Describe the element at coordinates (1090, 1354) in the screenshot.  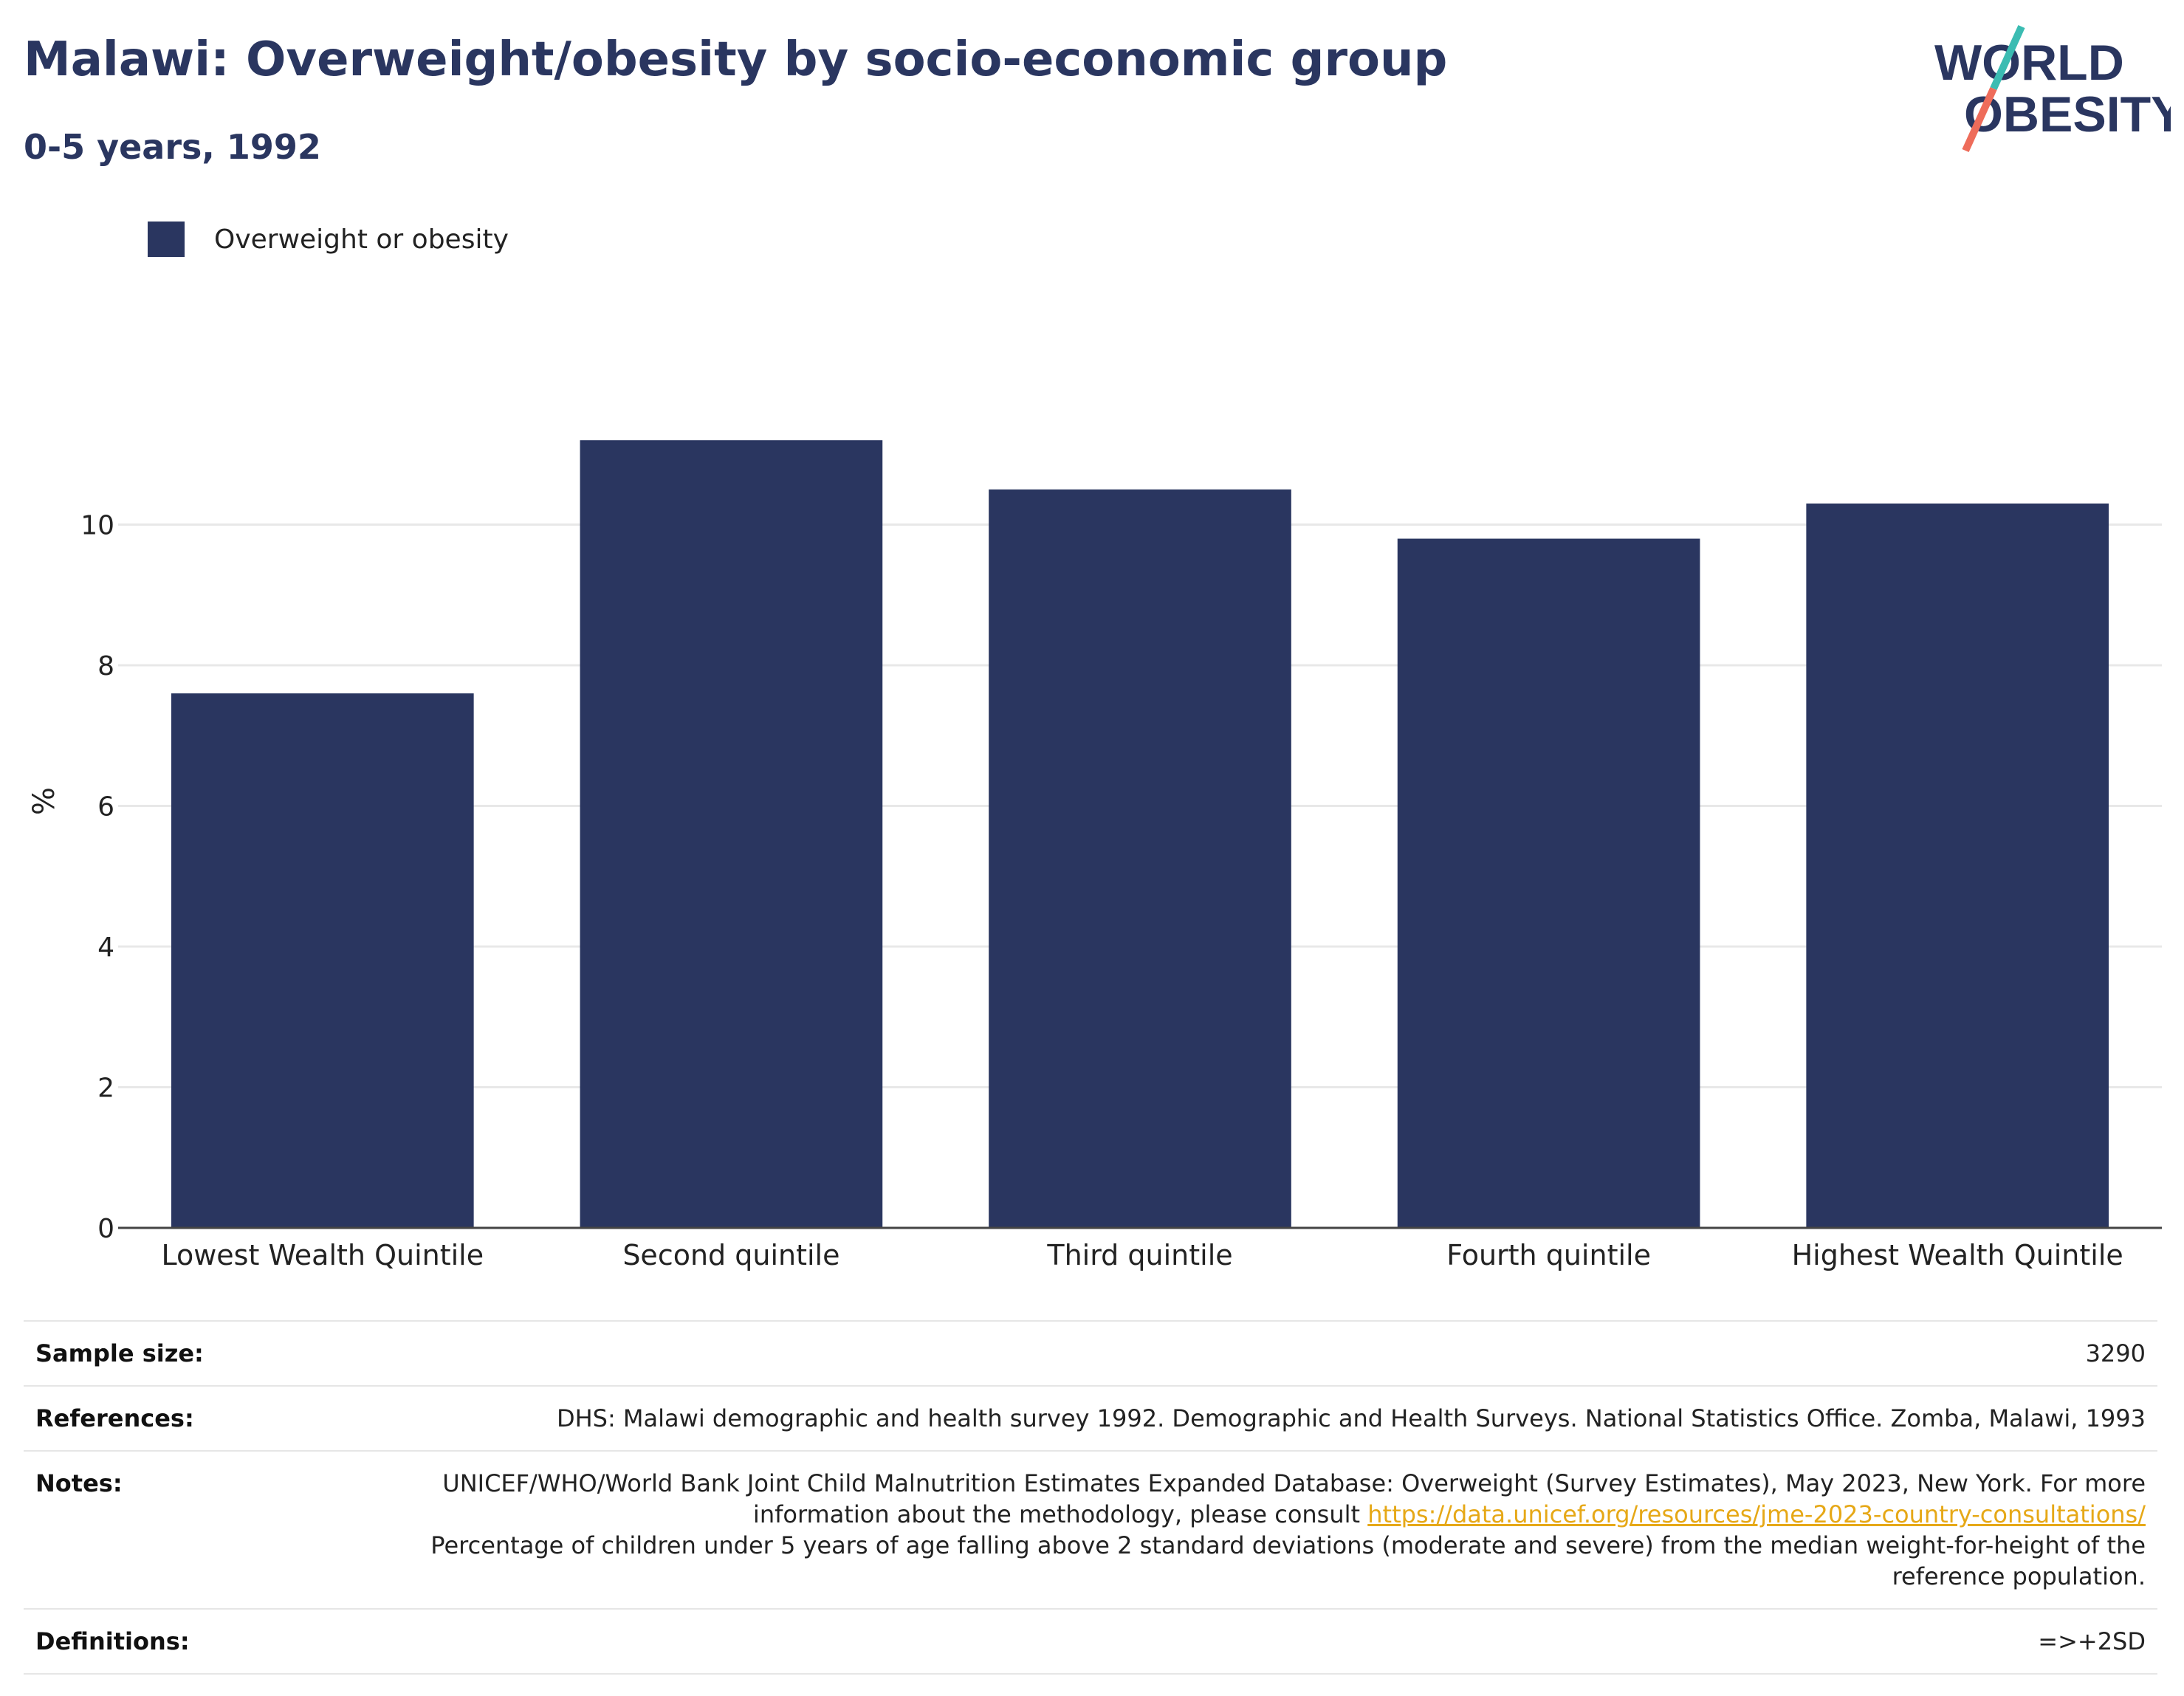
I see `info-row-sample-size: Sample size: 3290` at that location.